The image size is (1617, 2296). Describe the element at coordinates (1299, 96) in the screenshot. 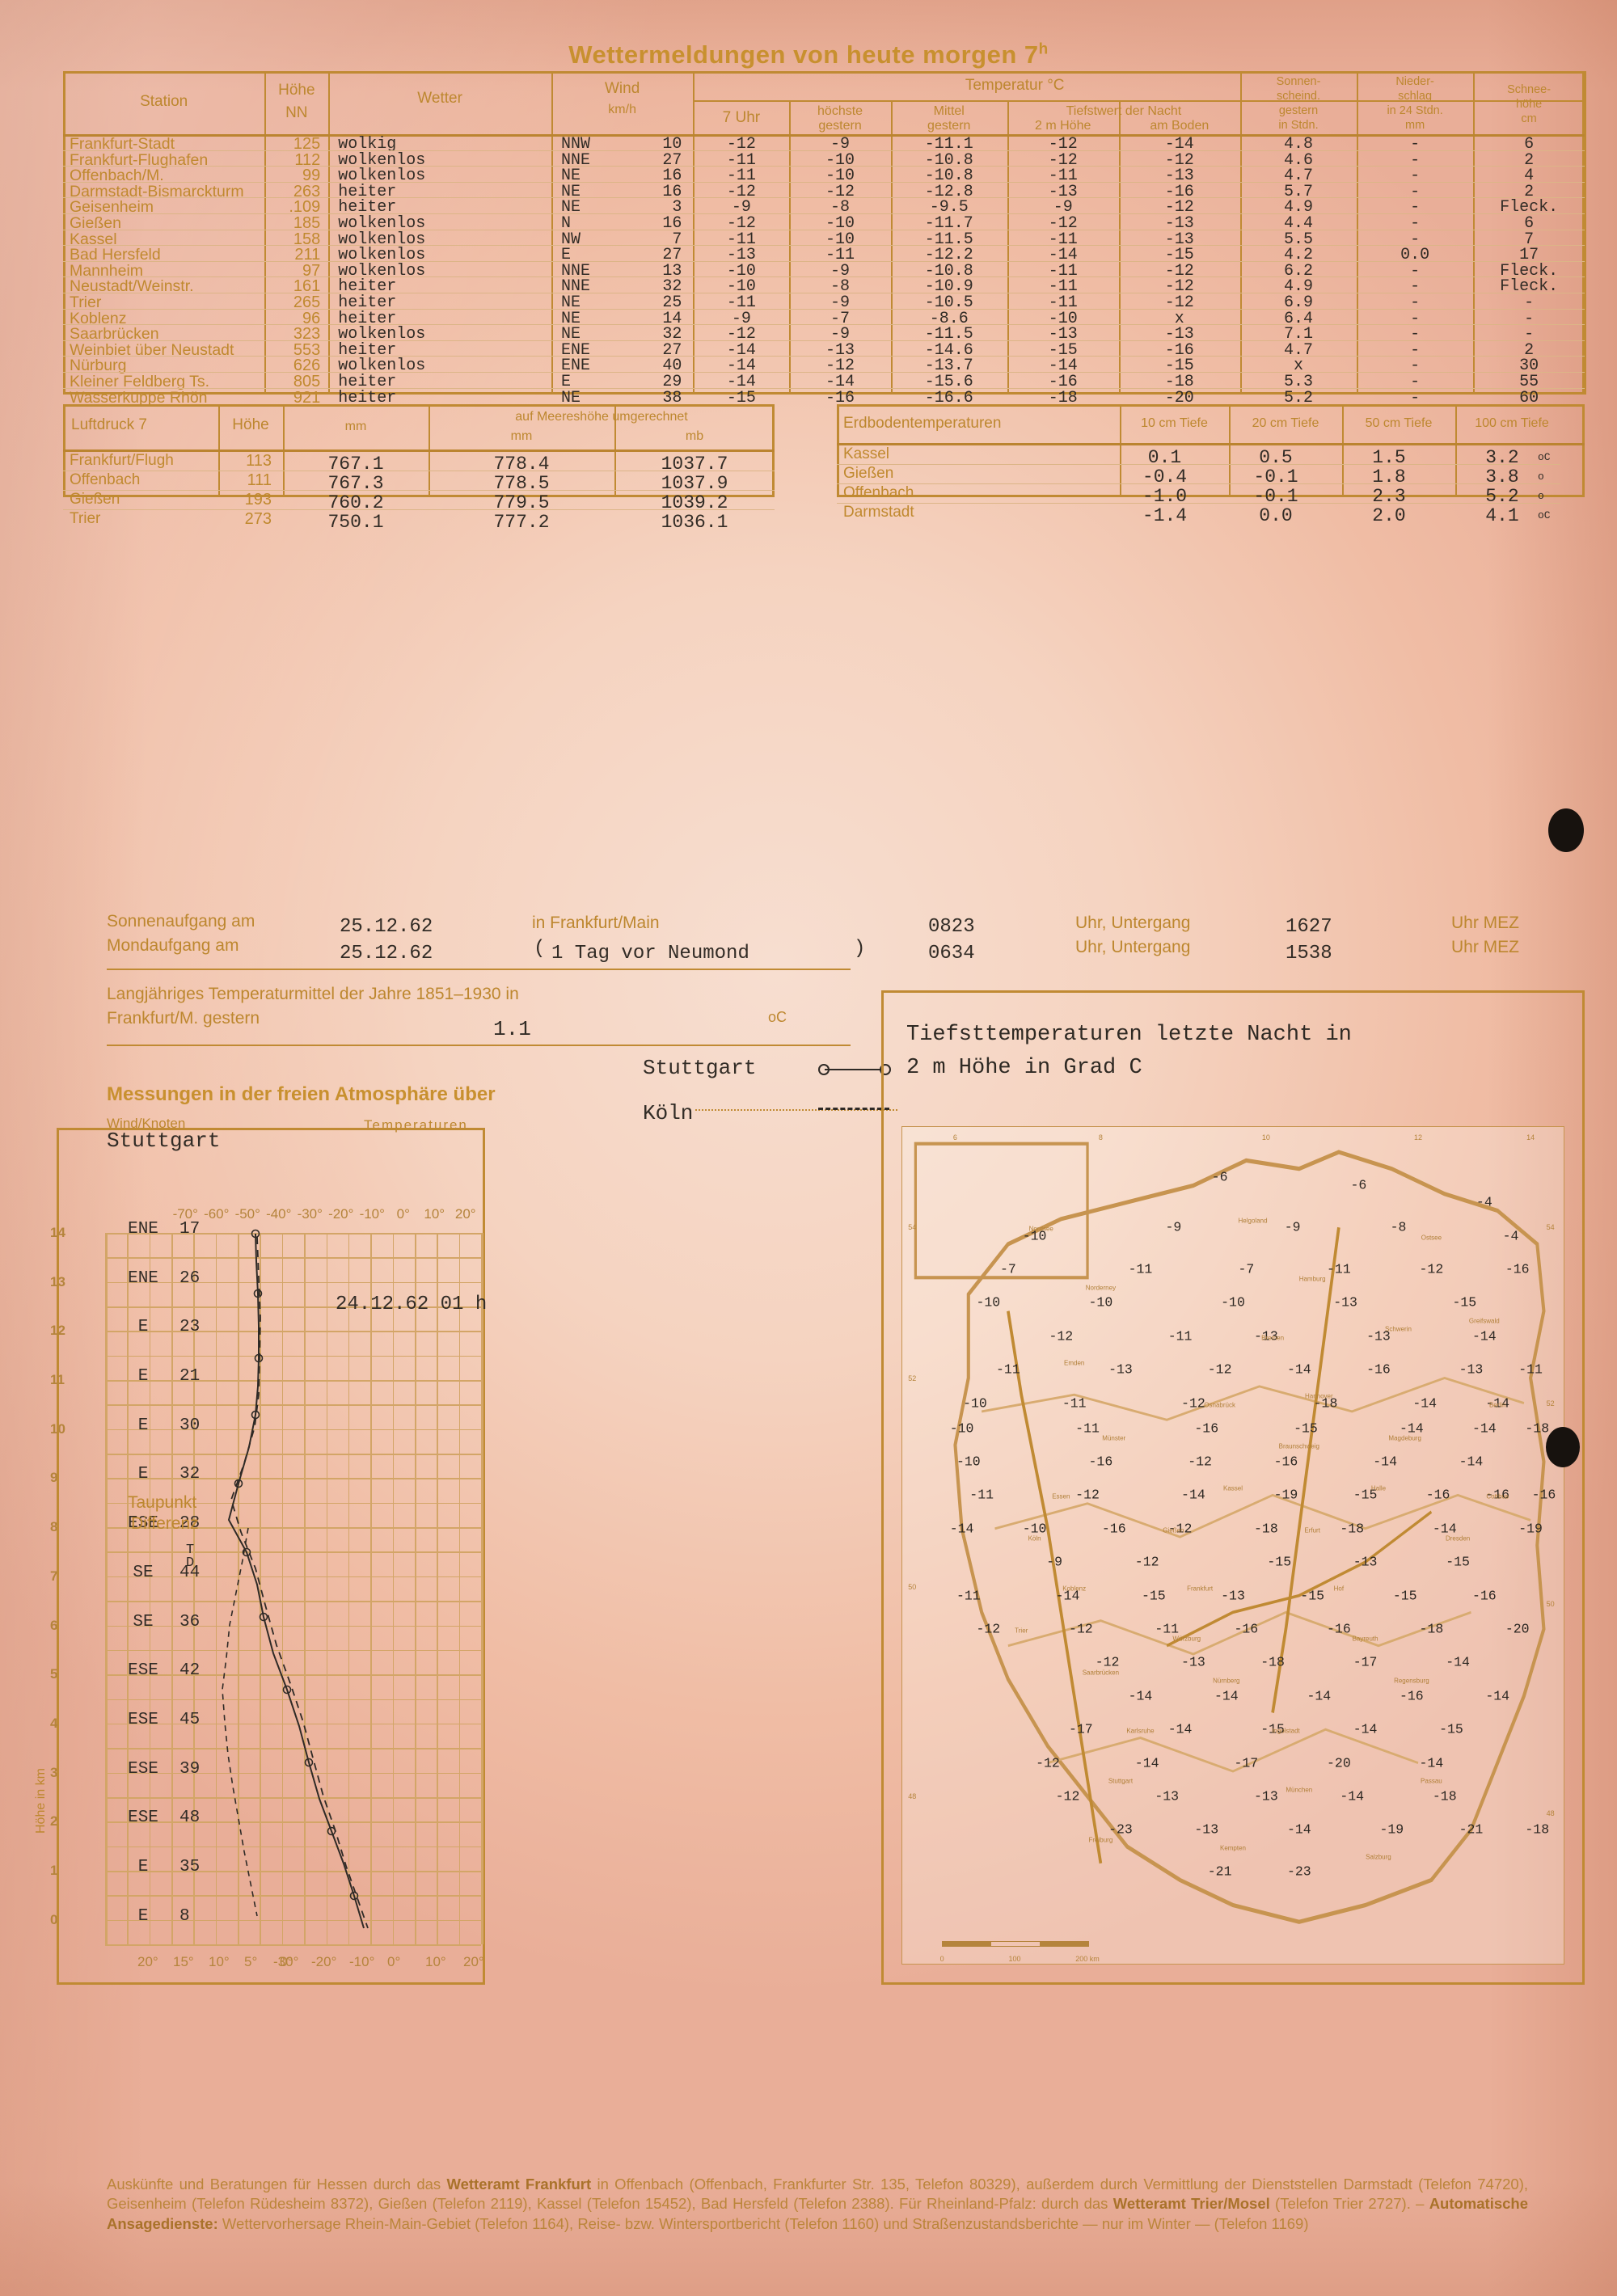

I see `header-sonnenschein-l1: scheind.` at that location.